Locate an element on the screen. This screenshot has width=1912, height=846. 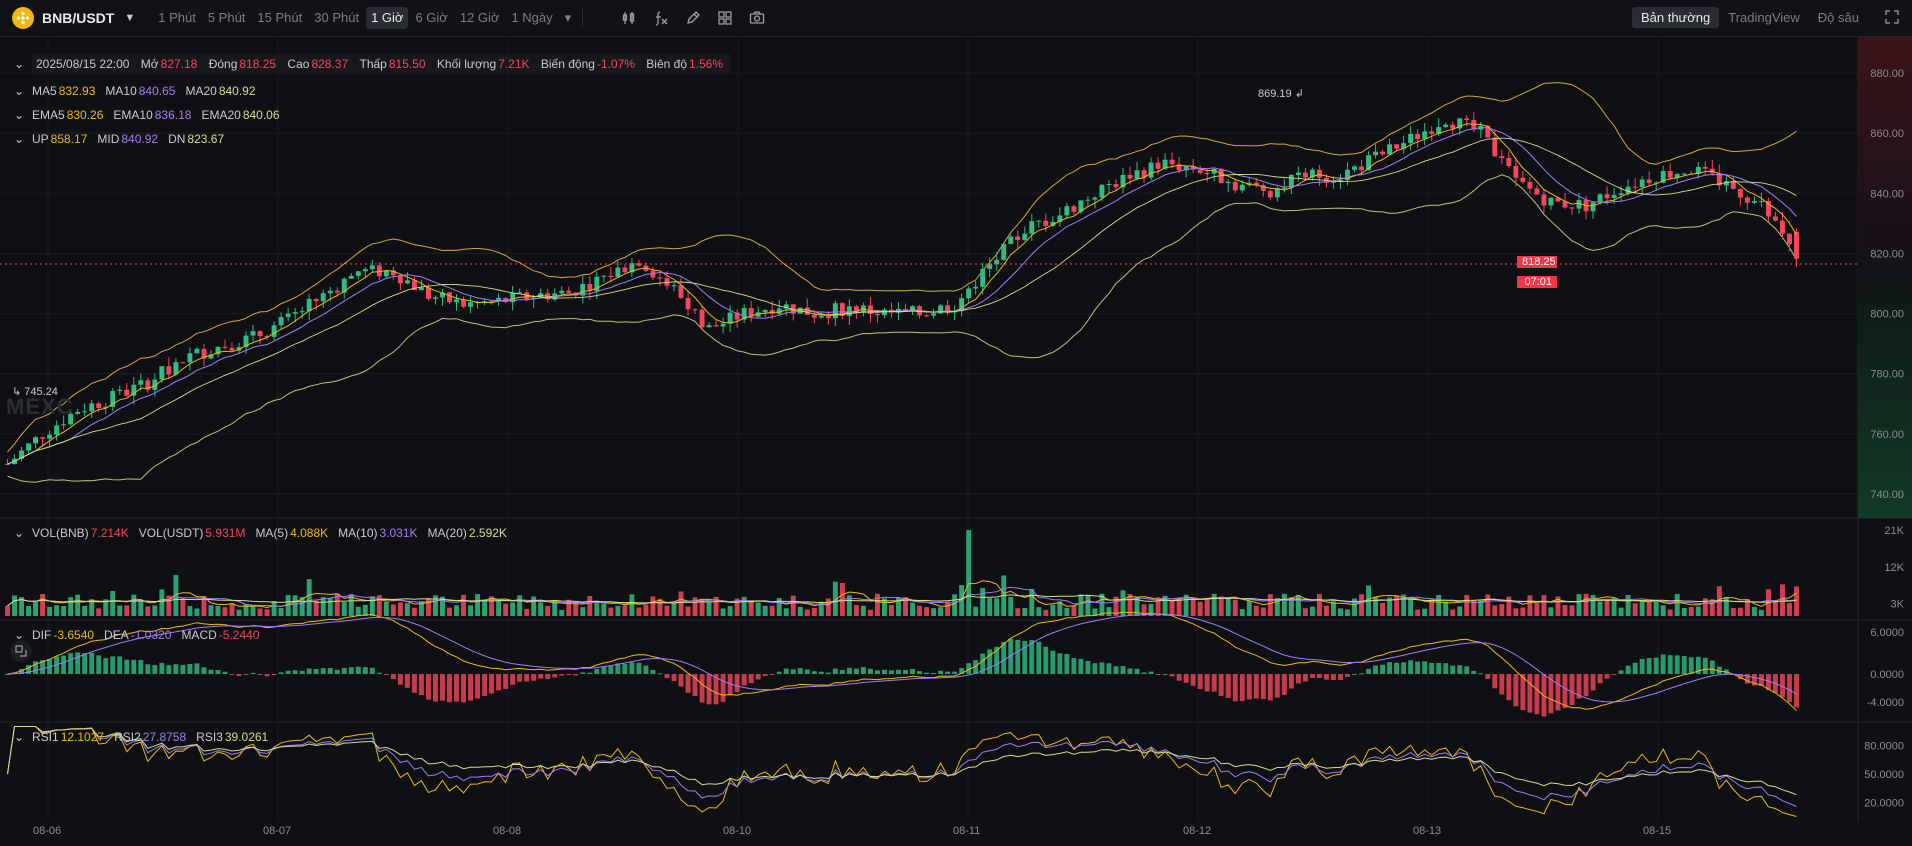
fullscreen-icon is located at coordinates (1893, 18).